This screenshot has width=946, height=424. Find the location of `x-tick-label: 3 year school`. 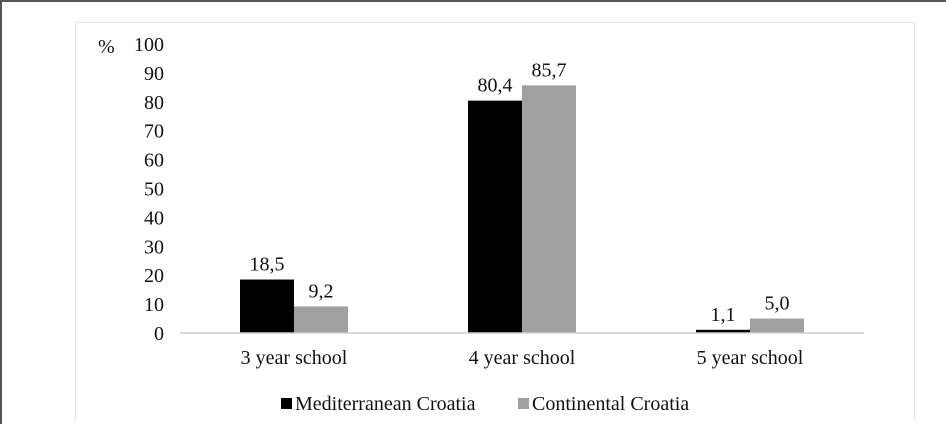

x-tick-label: 3 year school is located at coordinates (294, 358).